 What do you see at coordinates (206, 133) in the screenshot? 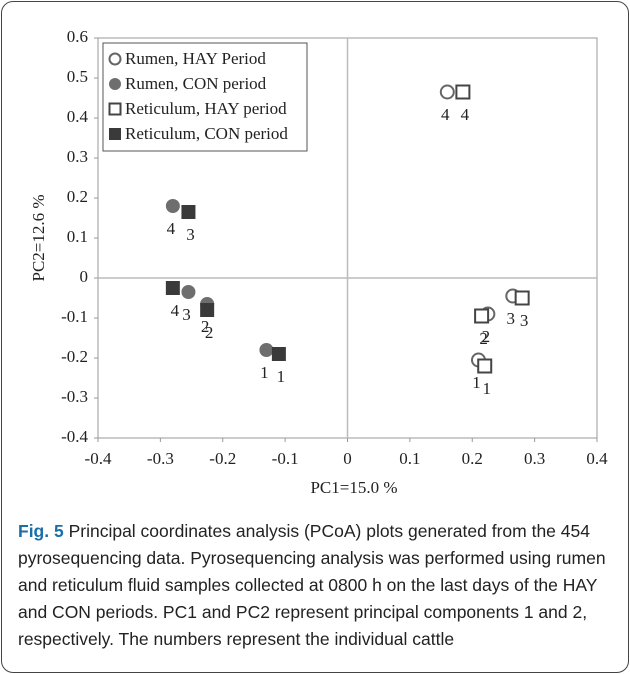
I see `legend-label: Reticulum, CON period` at bounding box center [206, 133].